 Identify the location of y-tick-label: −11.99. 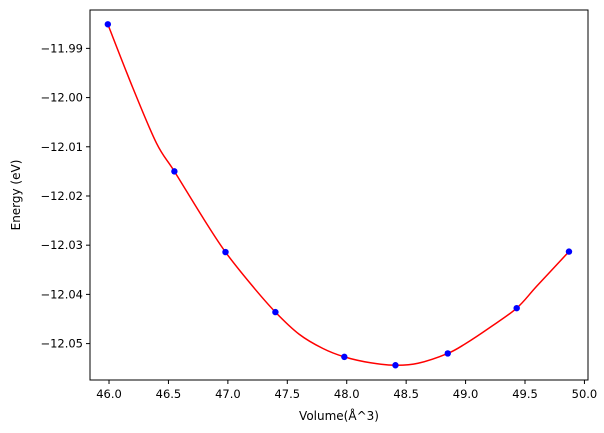
(61, 48).